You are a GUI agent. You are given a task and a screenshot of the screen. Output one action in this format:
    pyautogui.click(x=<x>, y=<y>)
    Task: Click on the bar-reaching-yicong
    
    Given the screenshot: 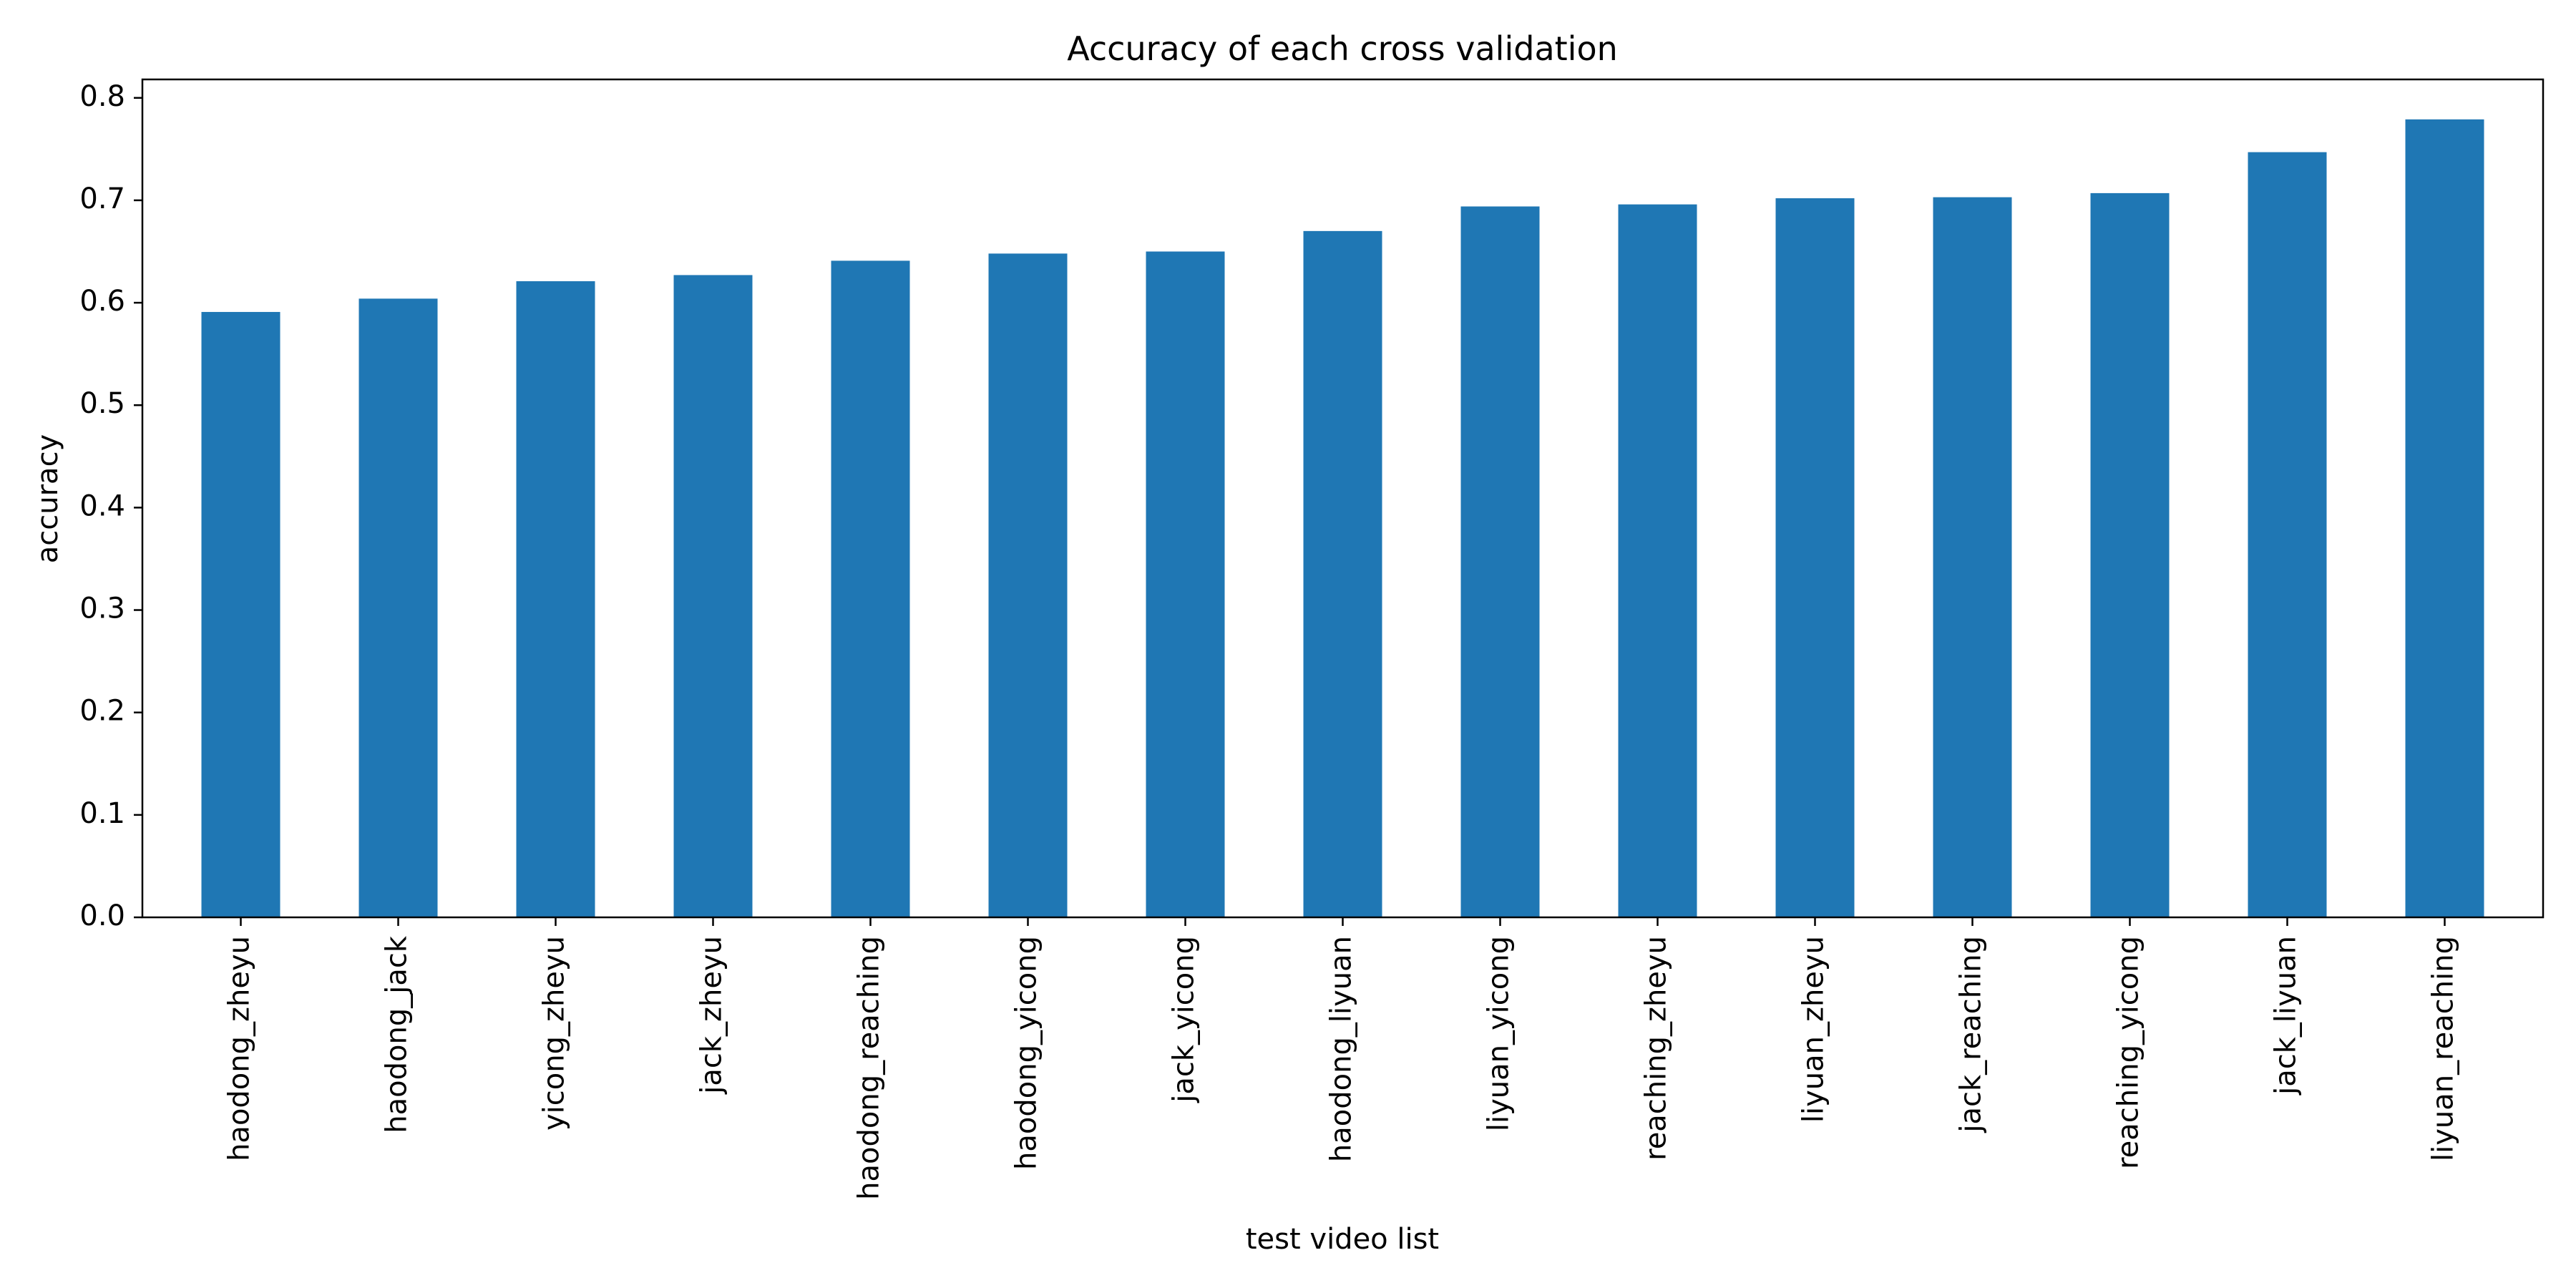 What is the action you would take?
    pyautogui.click(x=2130, y=554)
    